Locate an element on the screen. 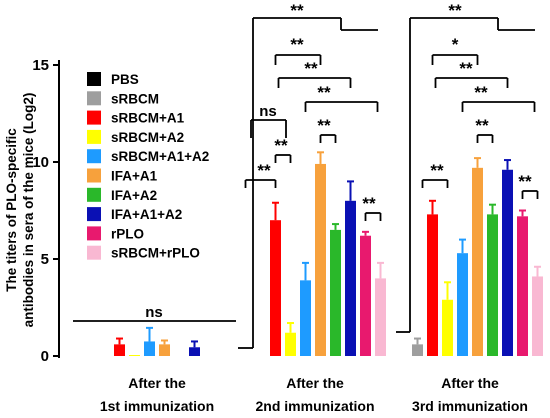 The width and height of the screenshot is (550, 418). group-label-line-2: 1st immunization is located at coordinates (157, 406).